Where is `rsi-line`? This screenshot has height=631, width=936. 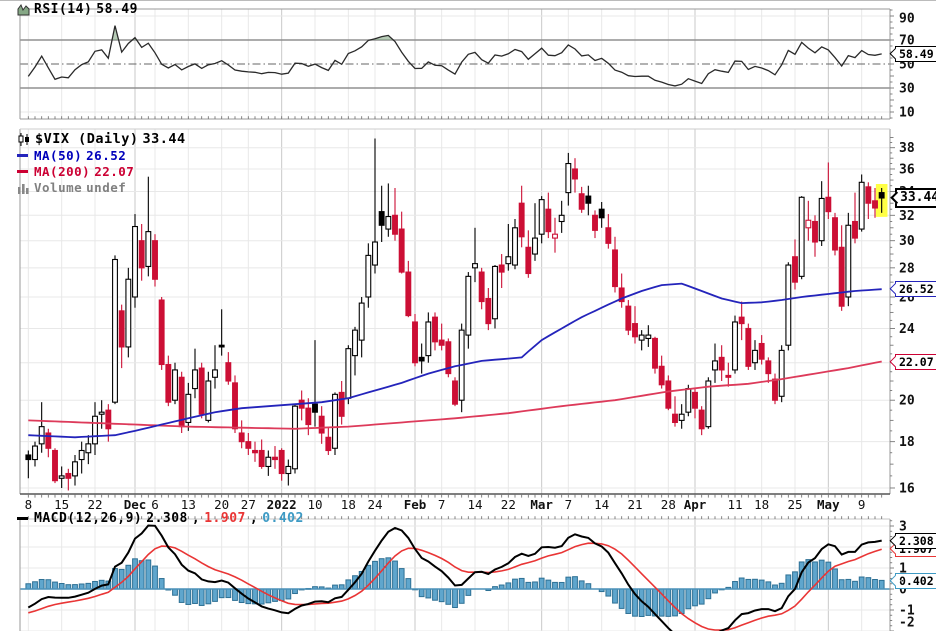 rsi-line is located at coordinates (454, 56).